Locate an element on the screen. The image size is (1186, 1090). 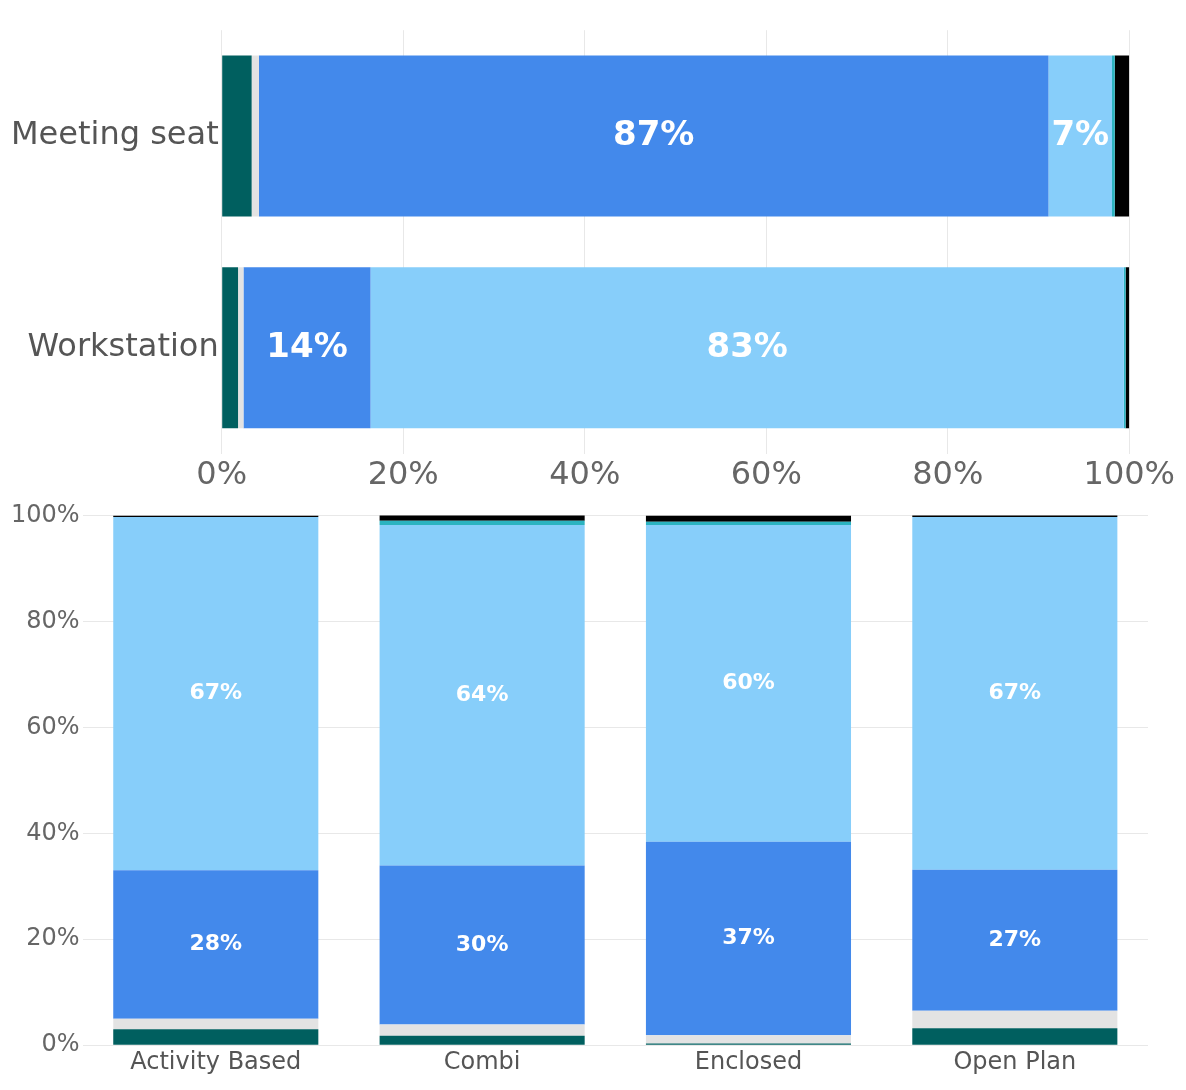
data-label: 27% is located at coordinates (1015, 939).